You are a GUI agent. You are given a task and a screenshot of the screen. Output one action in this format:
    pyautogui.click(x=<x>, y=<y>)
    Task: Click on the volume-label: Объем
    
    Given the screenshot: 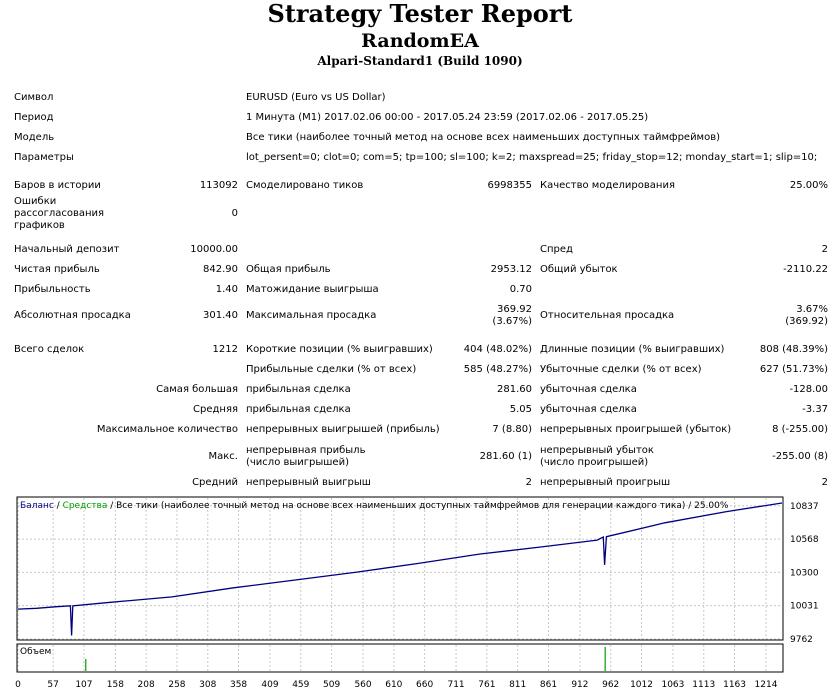 What is the action you would take?
    pyautogui.click(x=35, y=652)
    